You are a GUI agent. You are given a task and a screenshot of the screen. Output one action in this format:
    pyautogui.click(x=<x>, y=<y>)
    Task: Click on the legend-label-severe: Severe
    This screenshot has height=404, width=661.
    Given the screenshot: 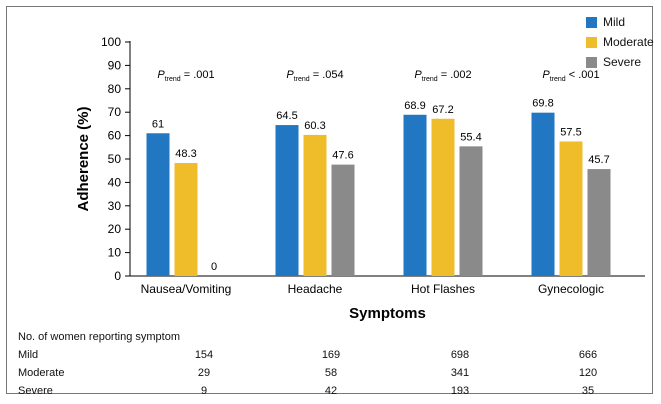 What is the action you would take?
    pyautogui.click(x=622, y=62)
    